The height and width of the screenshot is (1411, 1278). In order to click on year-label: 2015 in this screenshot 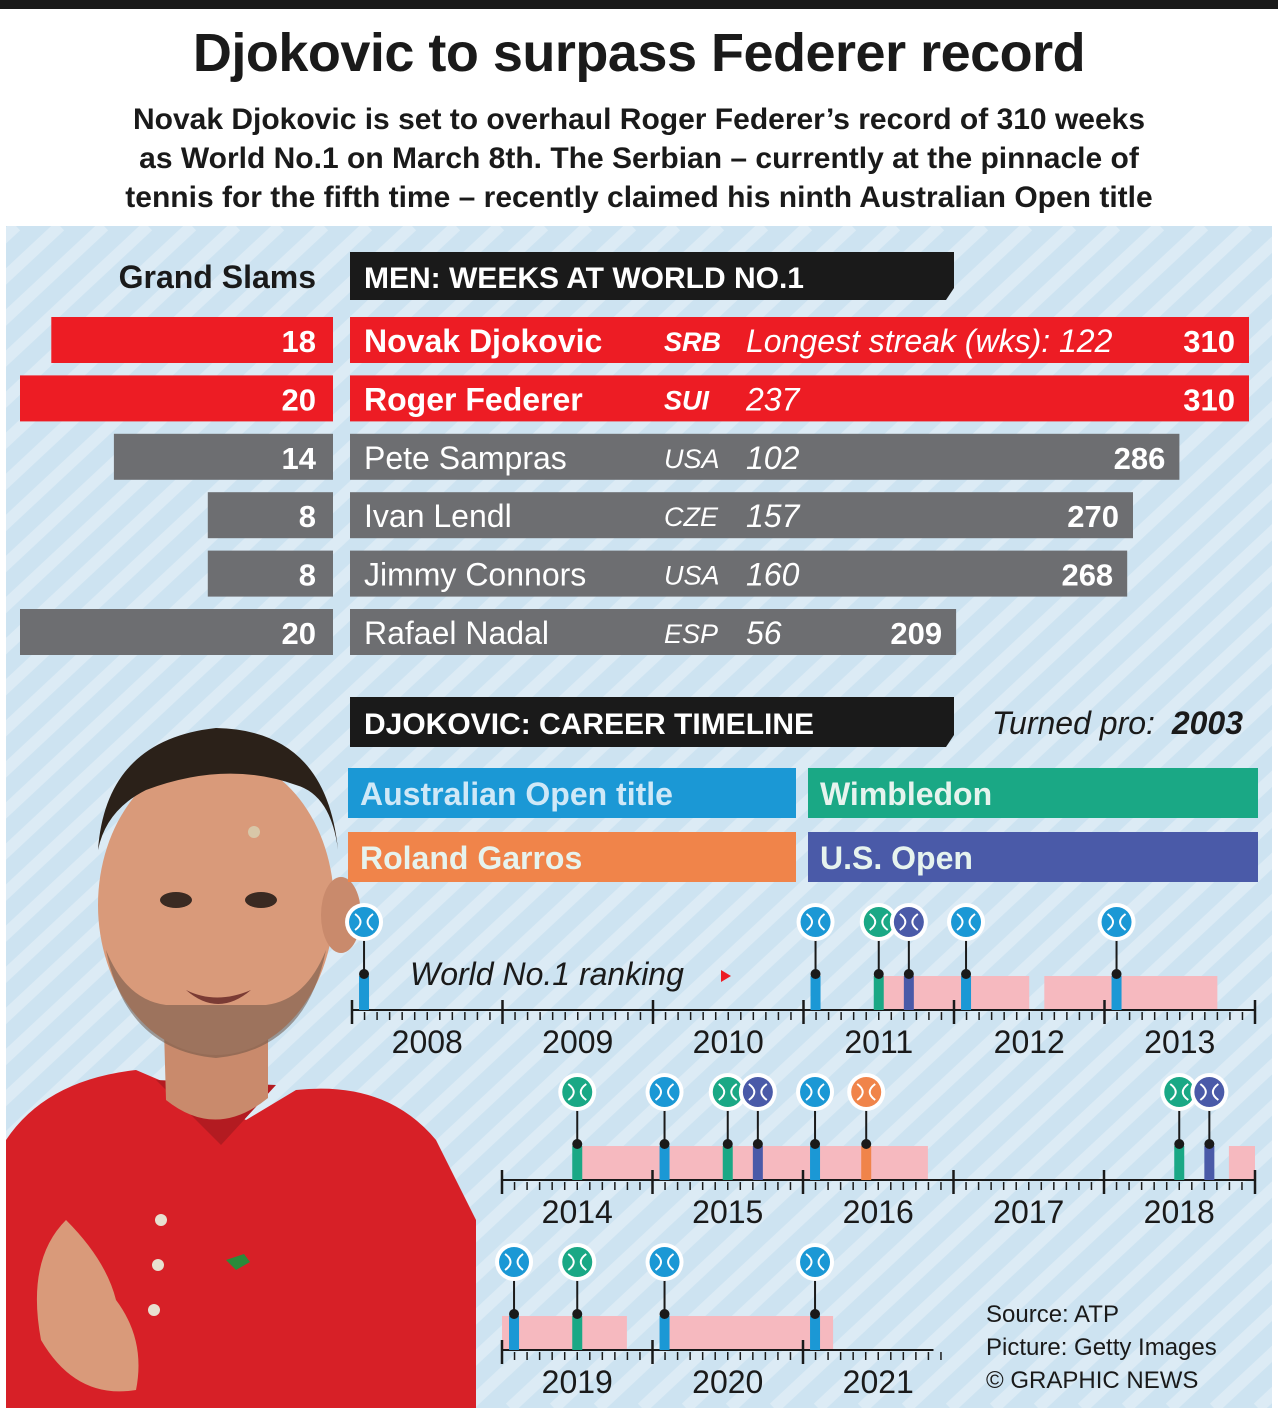, I will do `click(727, 1212)`.